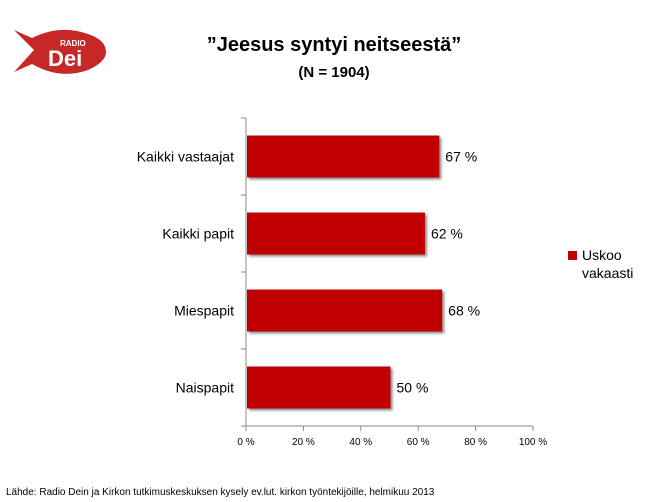  I want to click on data-label: 62 %, so click(447, 234).